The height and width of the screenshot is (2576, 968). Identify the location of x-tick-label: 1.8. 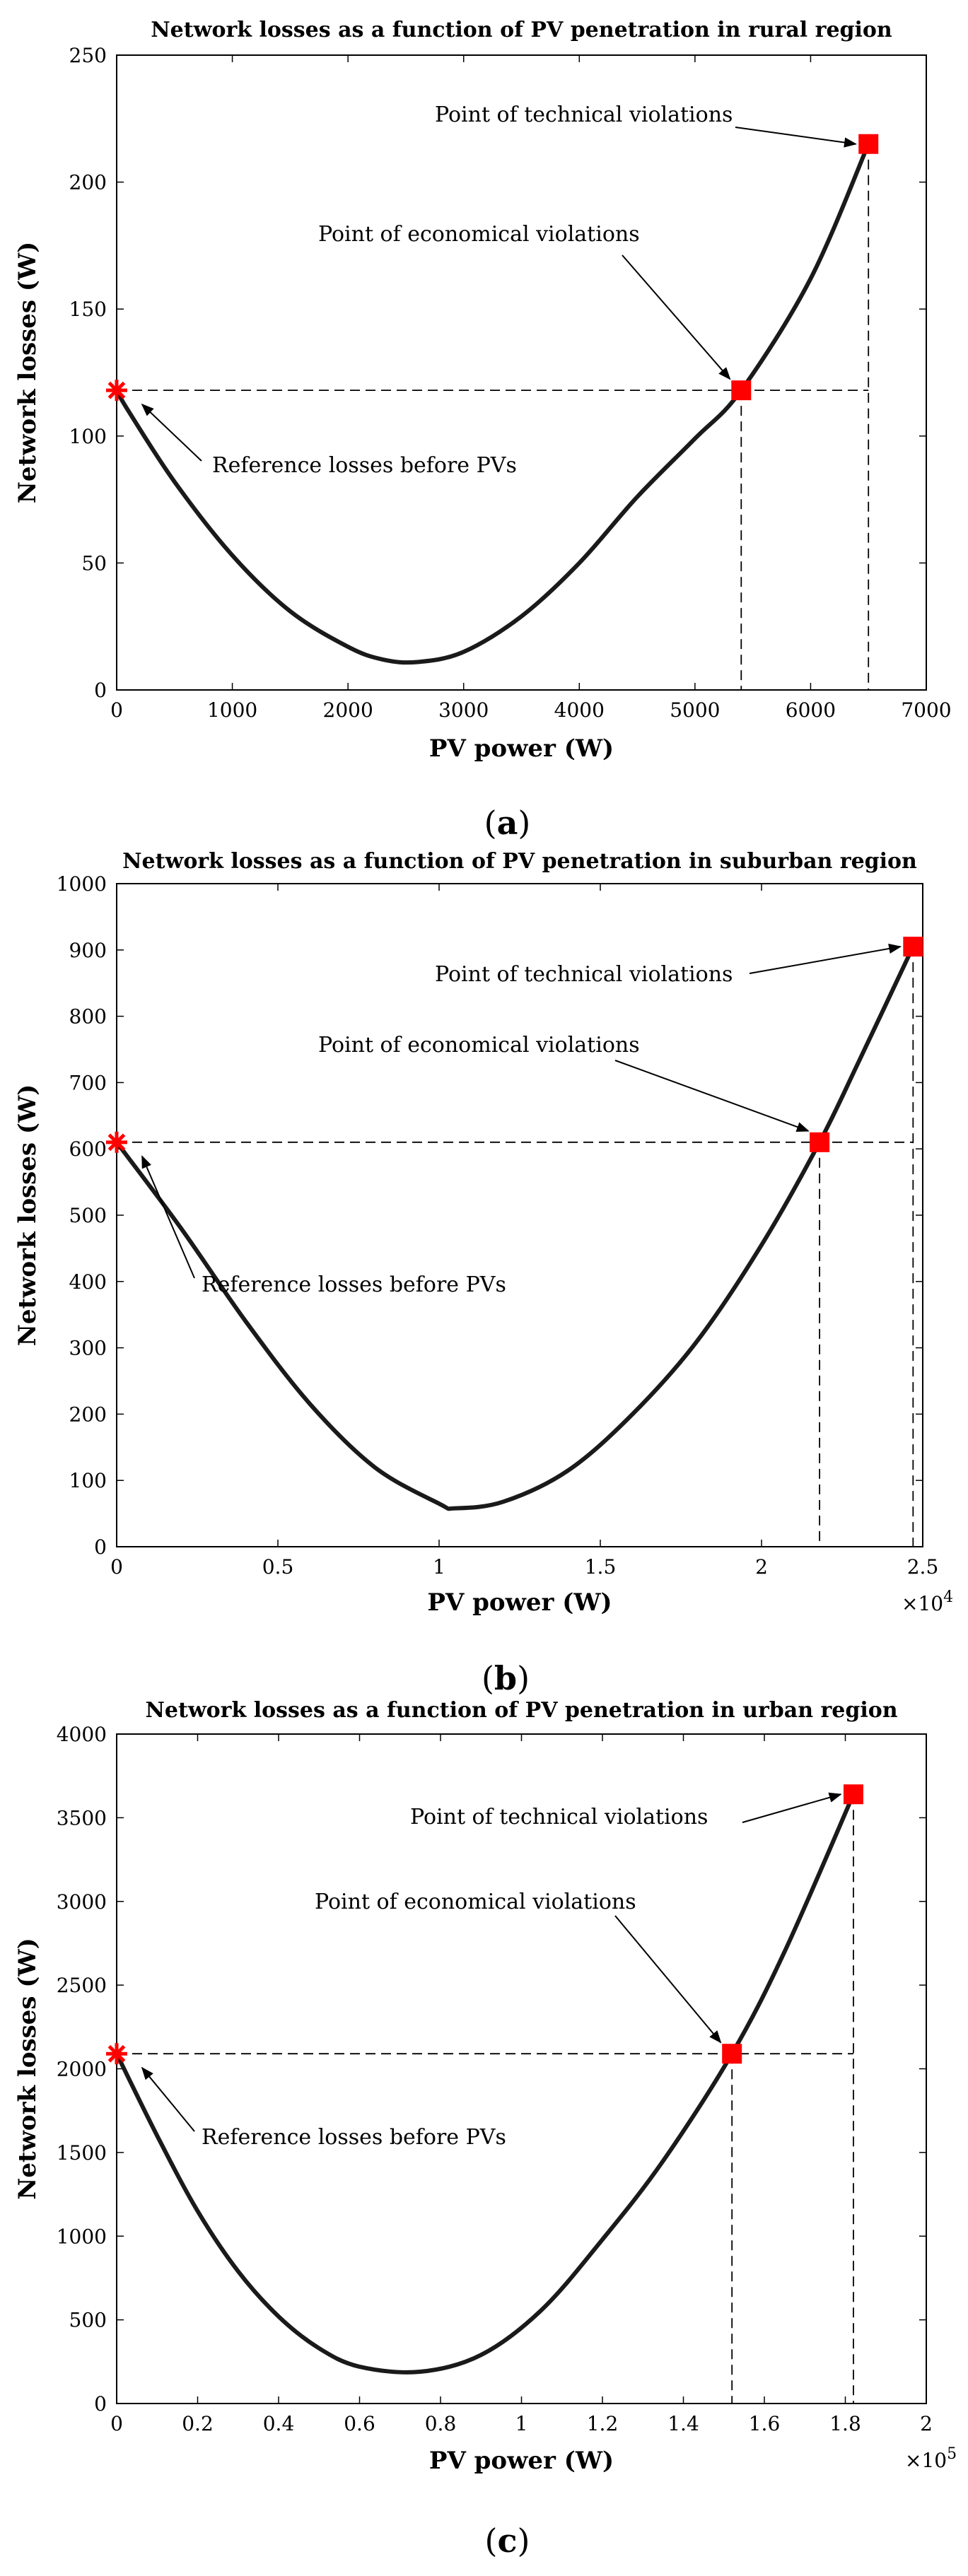
(845, 2423).